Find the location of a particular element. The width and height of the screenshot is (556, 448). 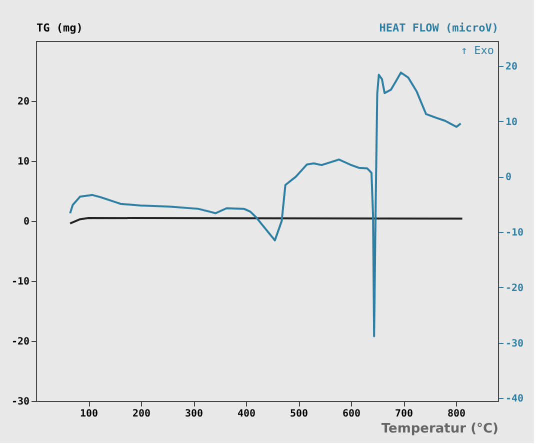

y2-tick-label: -40 is located at coordinates (515, 399).